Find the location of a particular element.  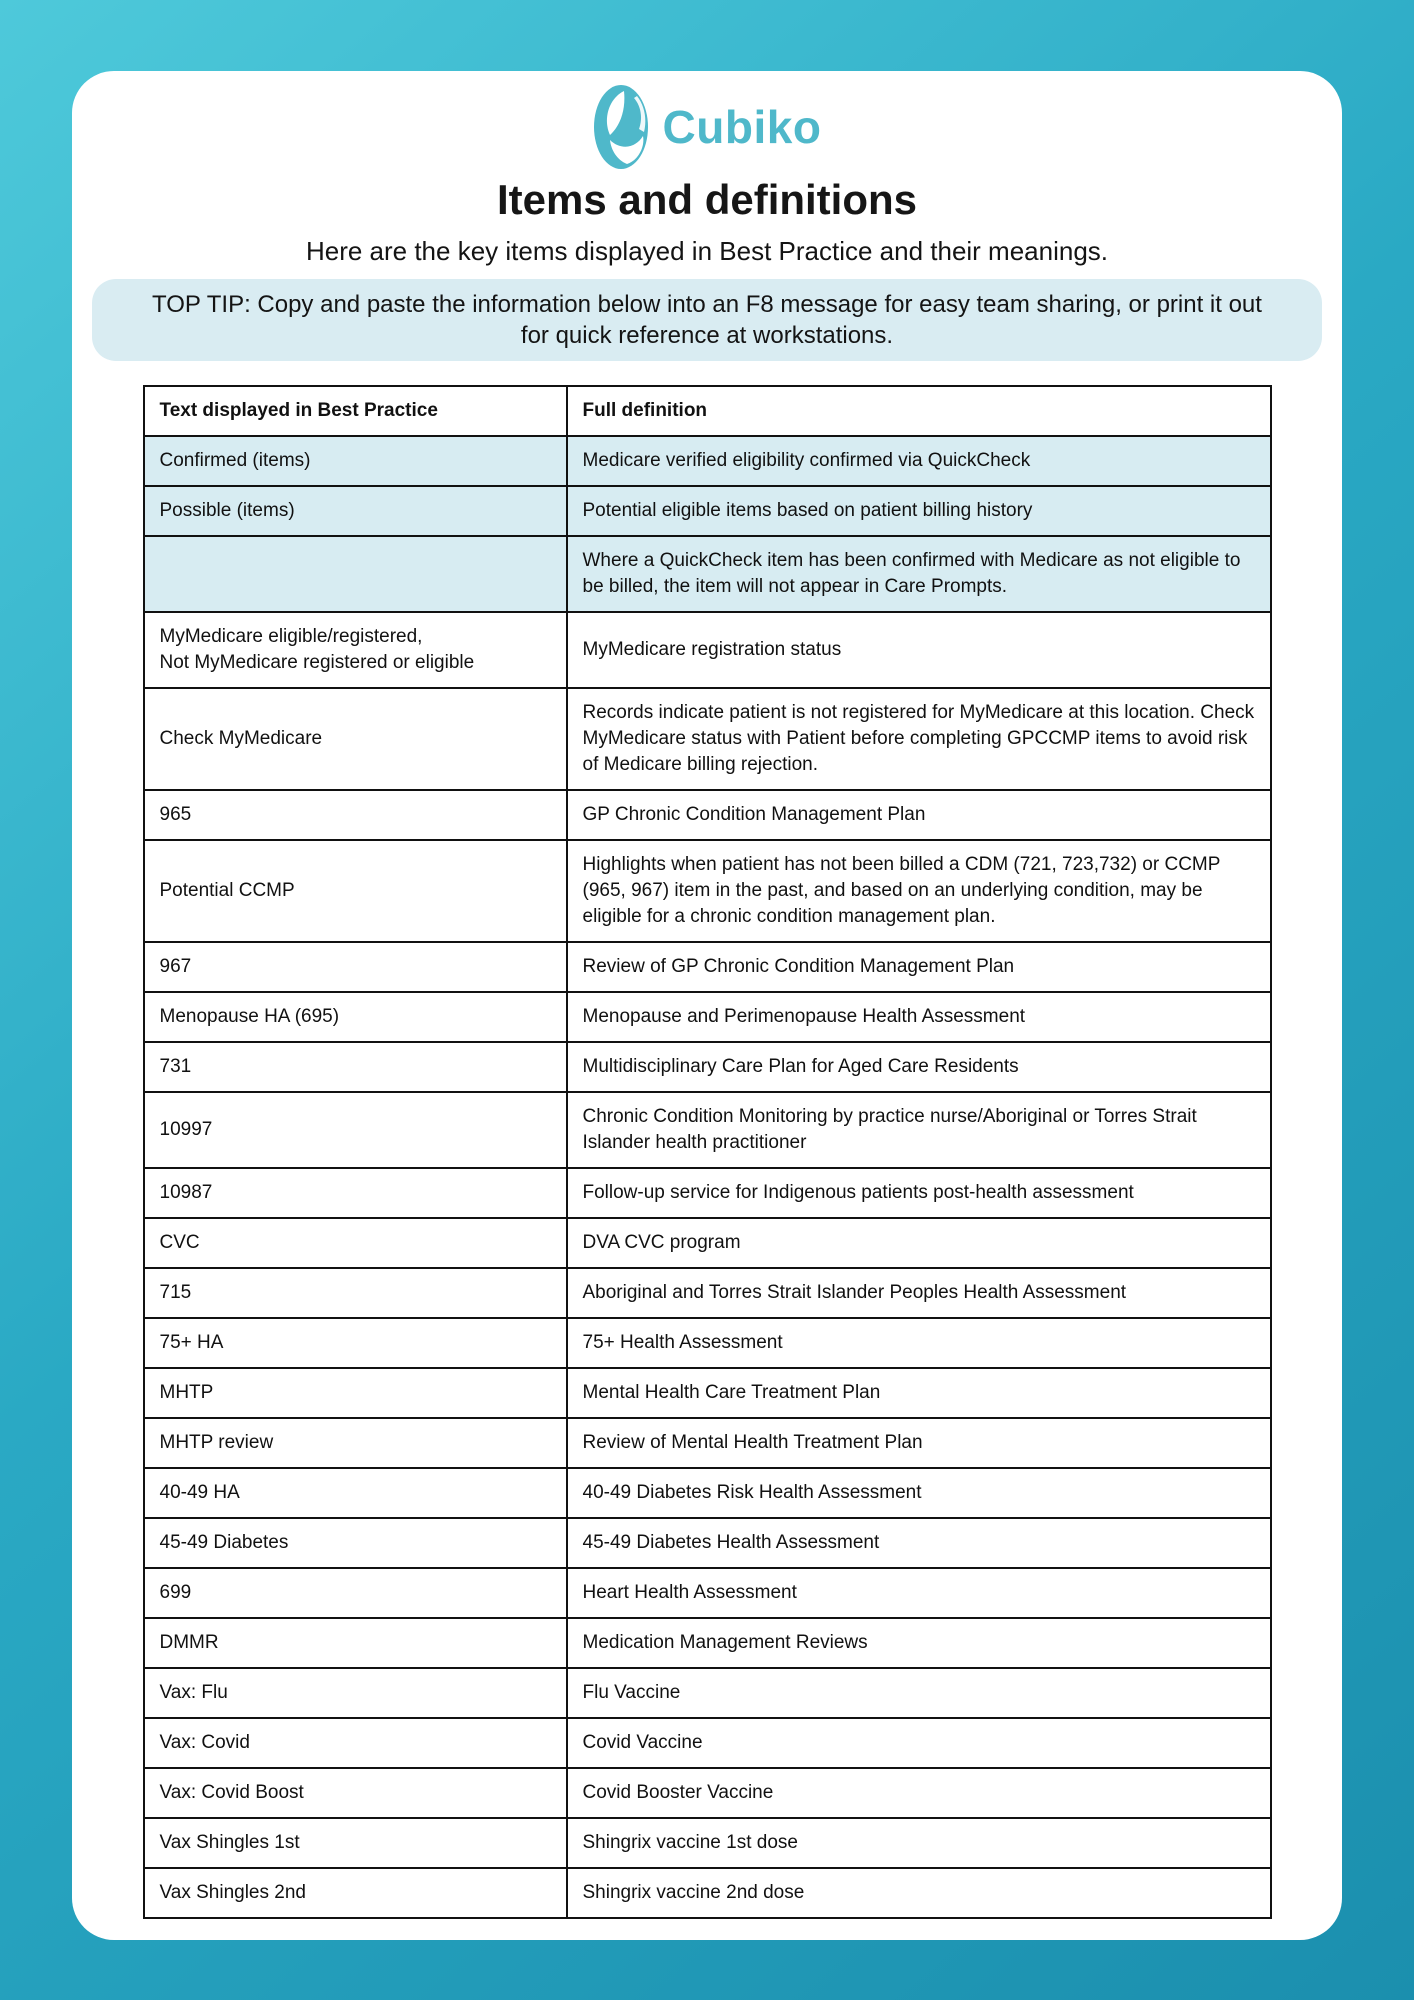

definition-cell: Flu Vaccine is located at coordinates (918, 1693).